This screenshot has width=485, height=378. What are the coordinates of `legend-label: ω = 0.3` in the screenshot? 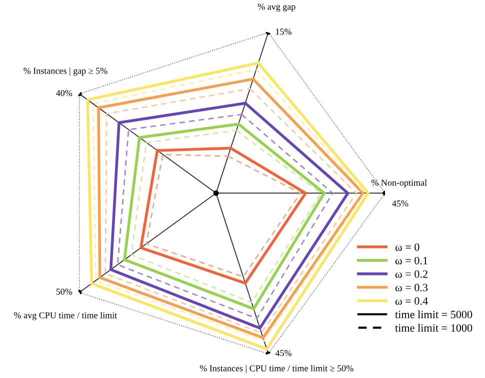 It's located at (411, 288).